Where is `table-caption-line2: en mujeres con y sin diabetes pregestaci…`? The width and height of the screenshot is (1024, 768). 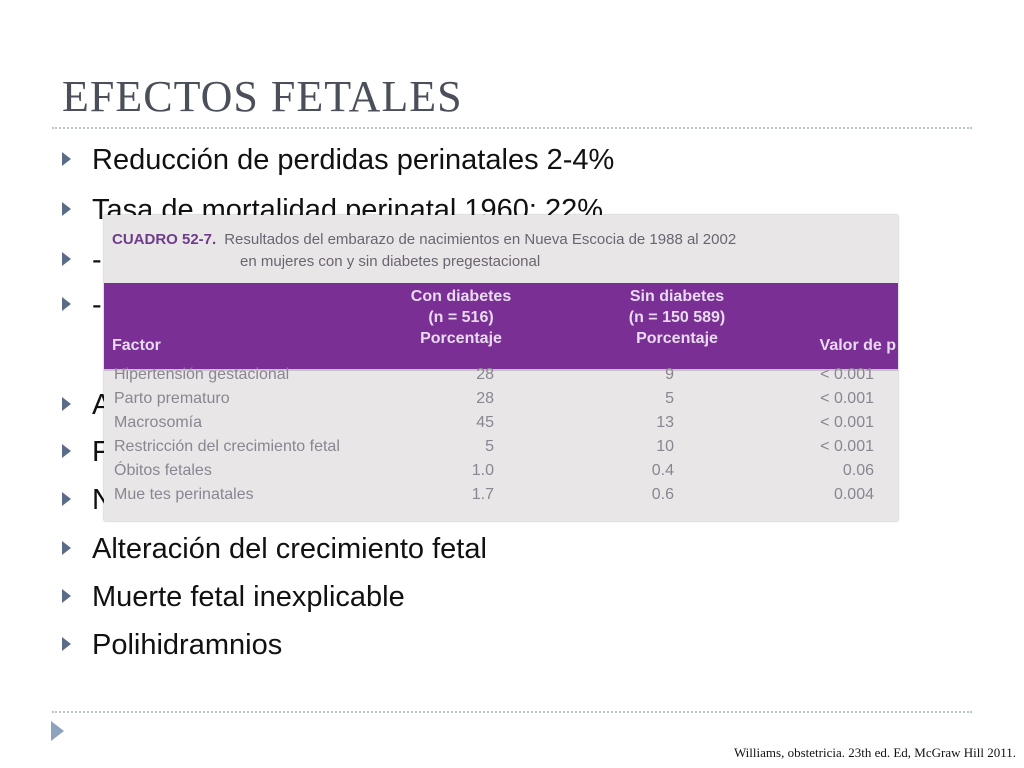 table-caption-line2: en mujeres con y sin diabetes pregestaci… is located at coordinates (390, 261).